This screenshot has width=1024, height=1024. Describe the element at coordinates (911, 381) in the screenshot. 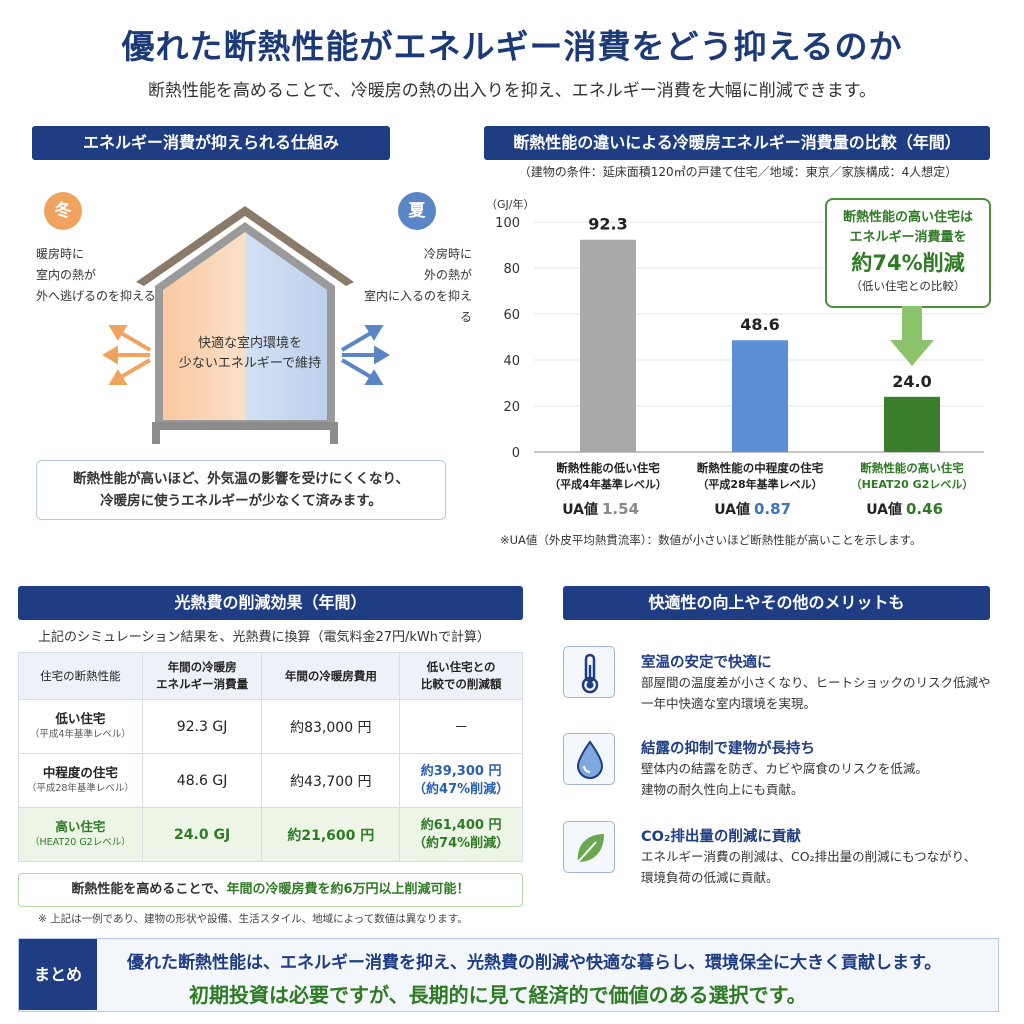

I see `bar-value-label: 24.0` at that location.